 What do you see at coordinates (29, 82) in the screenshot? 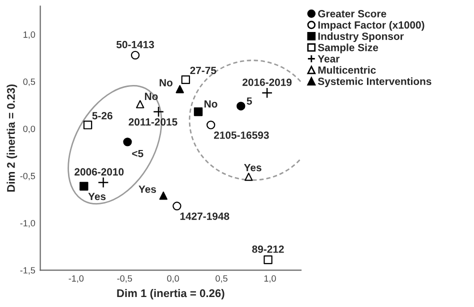
I see `y-tick-label: 0,5` at bounding box center [29, 82].